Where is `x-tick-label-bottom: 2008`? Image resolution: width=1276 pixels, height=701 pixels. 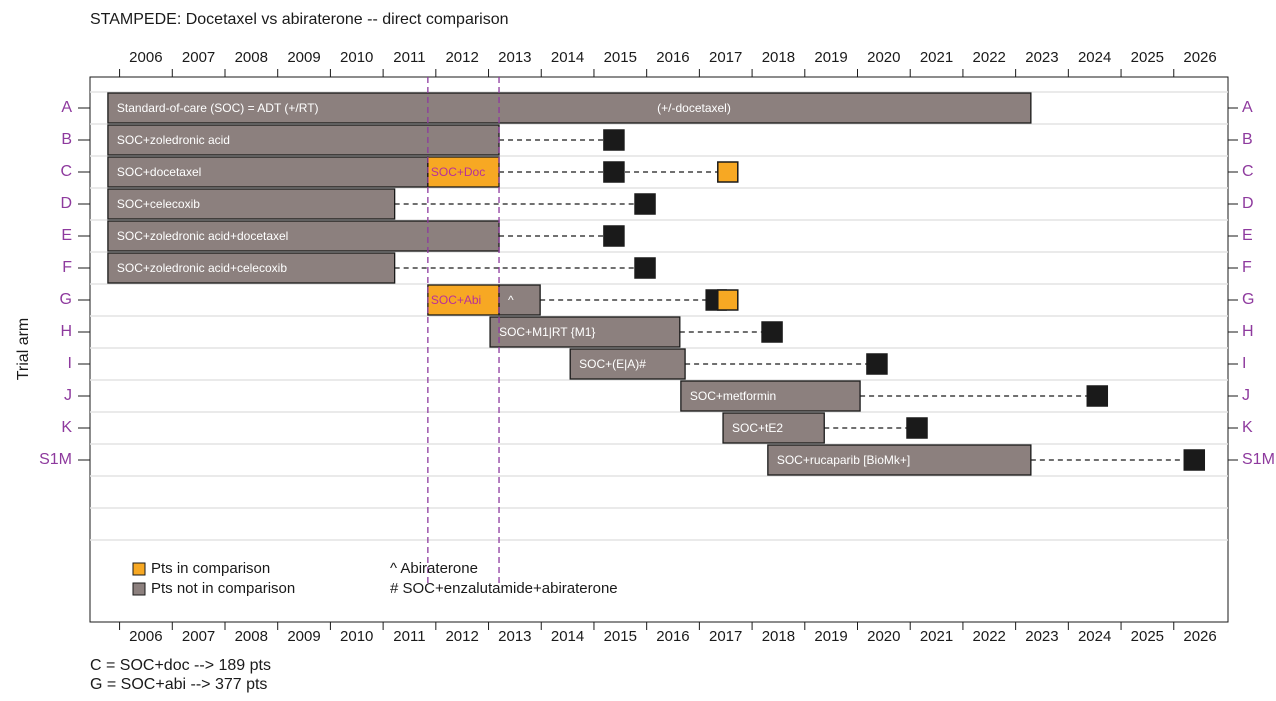 x-tick-label-bottom: 2008 is located at coordinates (251, 636).